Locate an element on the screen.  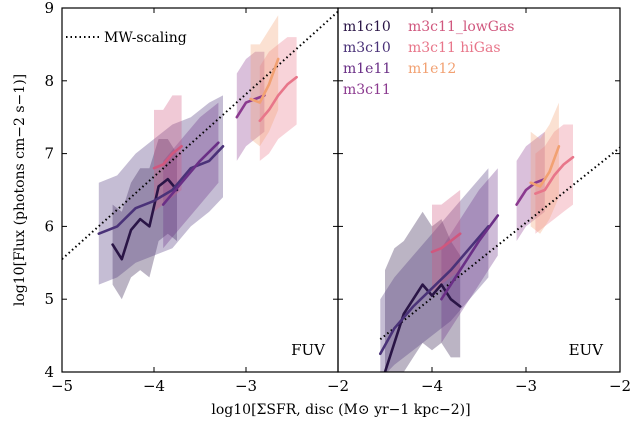
fuv-band-m3c11 is located at coordinates (250, 106).